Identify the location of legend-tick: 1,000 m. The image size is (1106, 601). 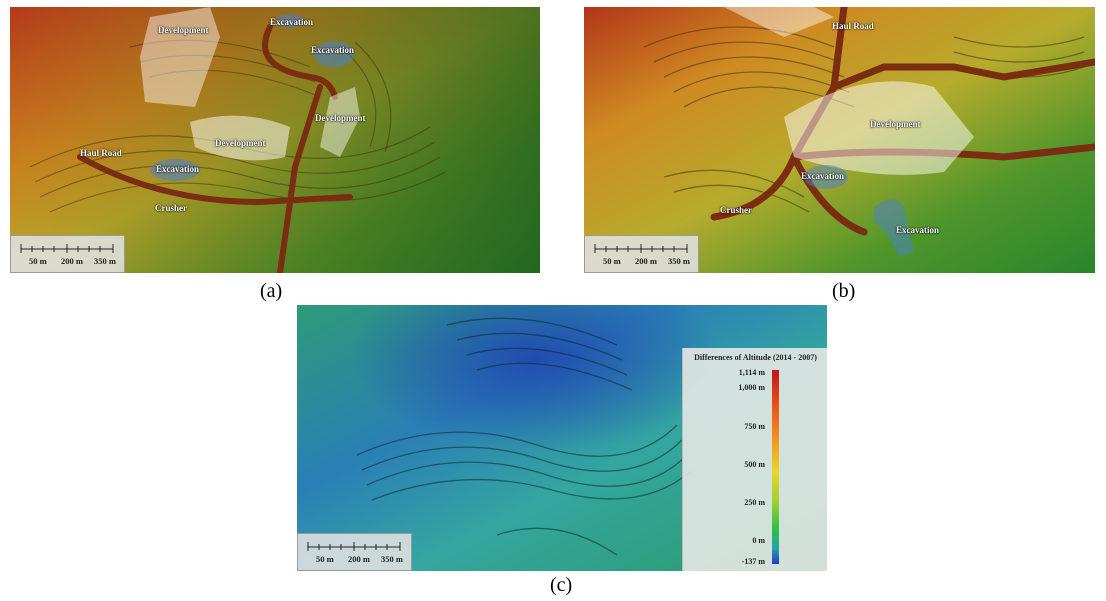
(751, 387).